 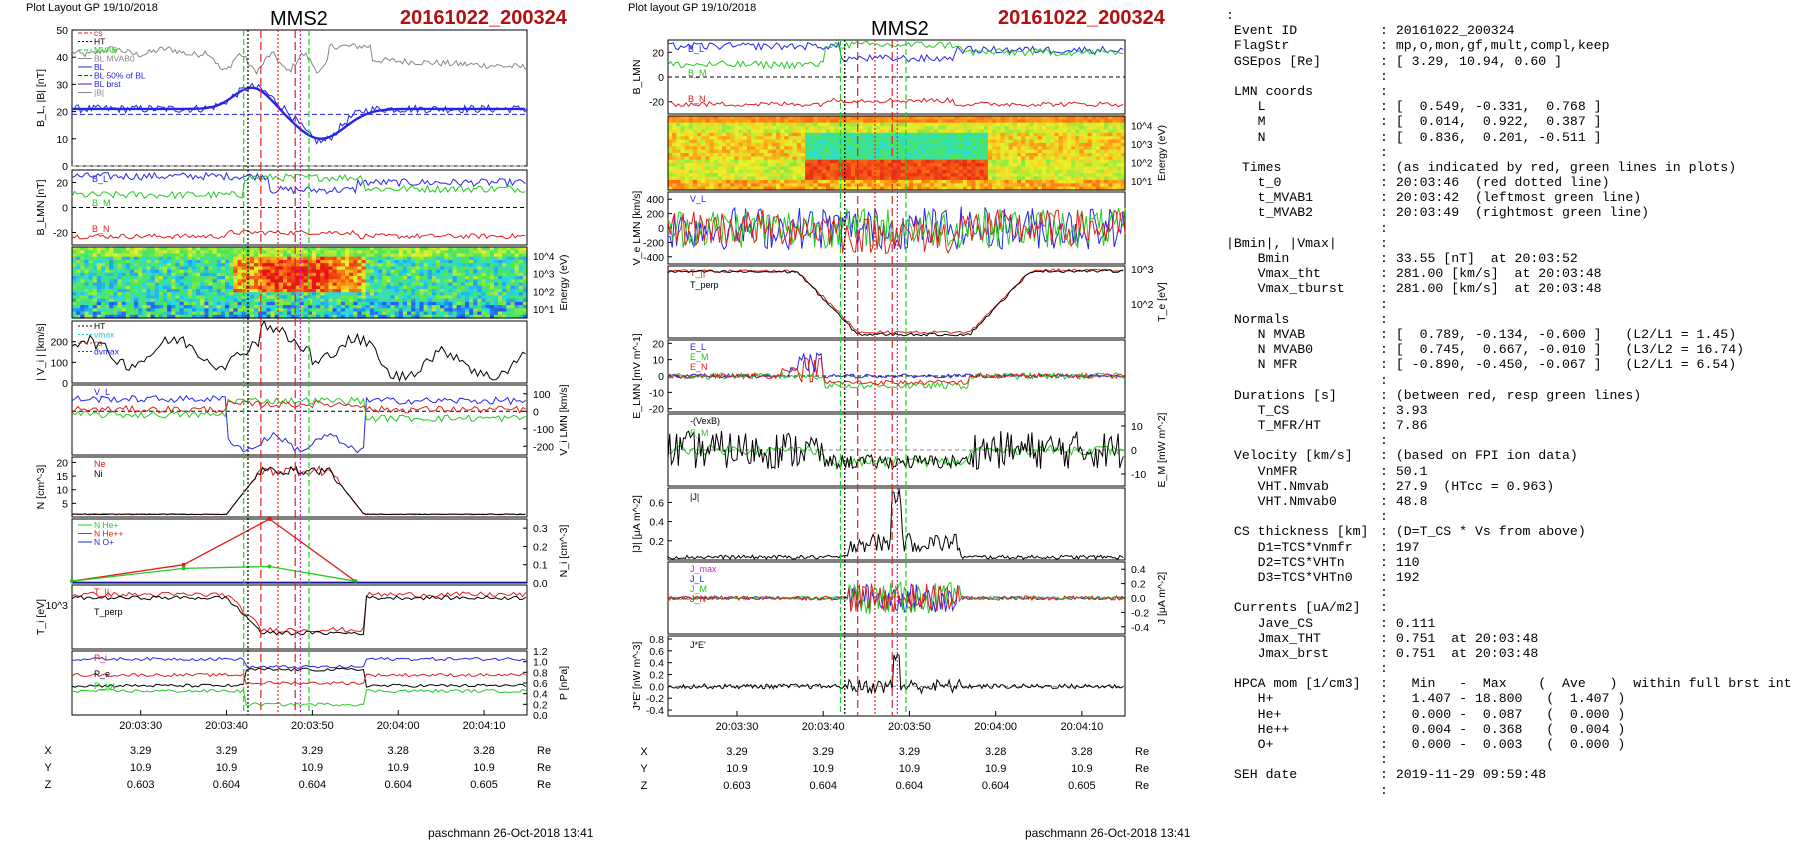 I want to click on ni-line, so click(x=298, y=490).